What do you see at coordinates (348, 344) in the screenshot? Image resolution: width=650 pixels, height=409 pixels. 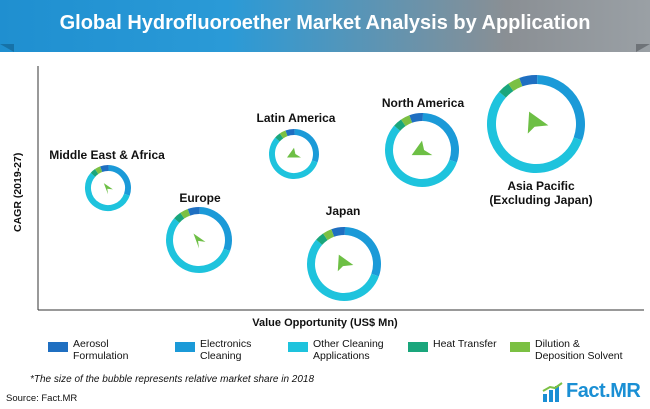 I see `legend-label-other-cleaning-1: Other Cleaning` at bounding box center [348, 344].